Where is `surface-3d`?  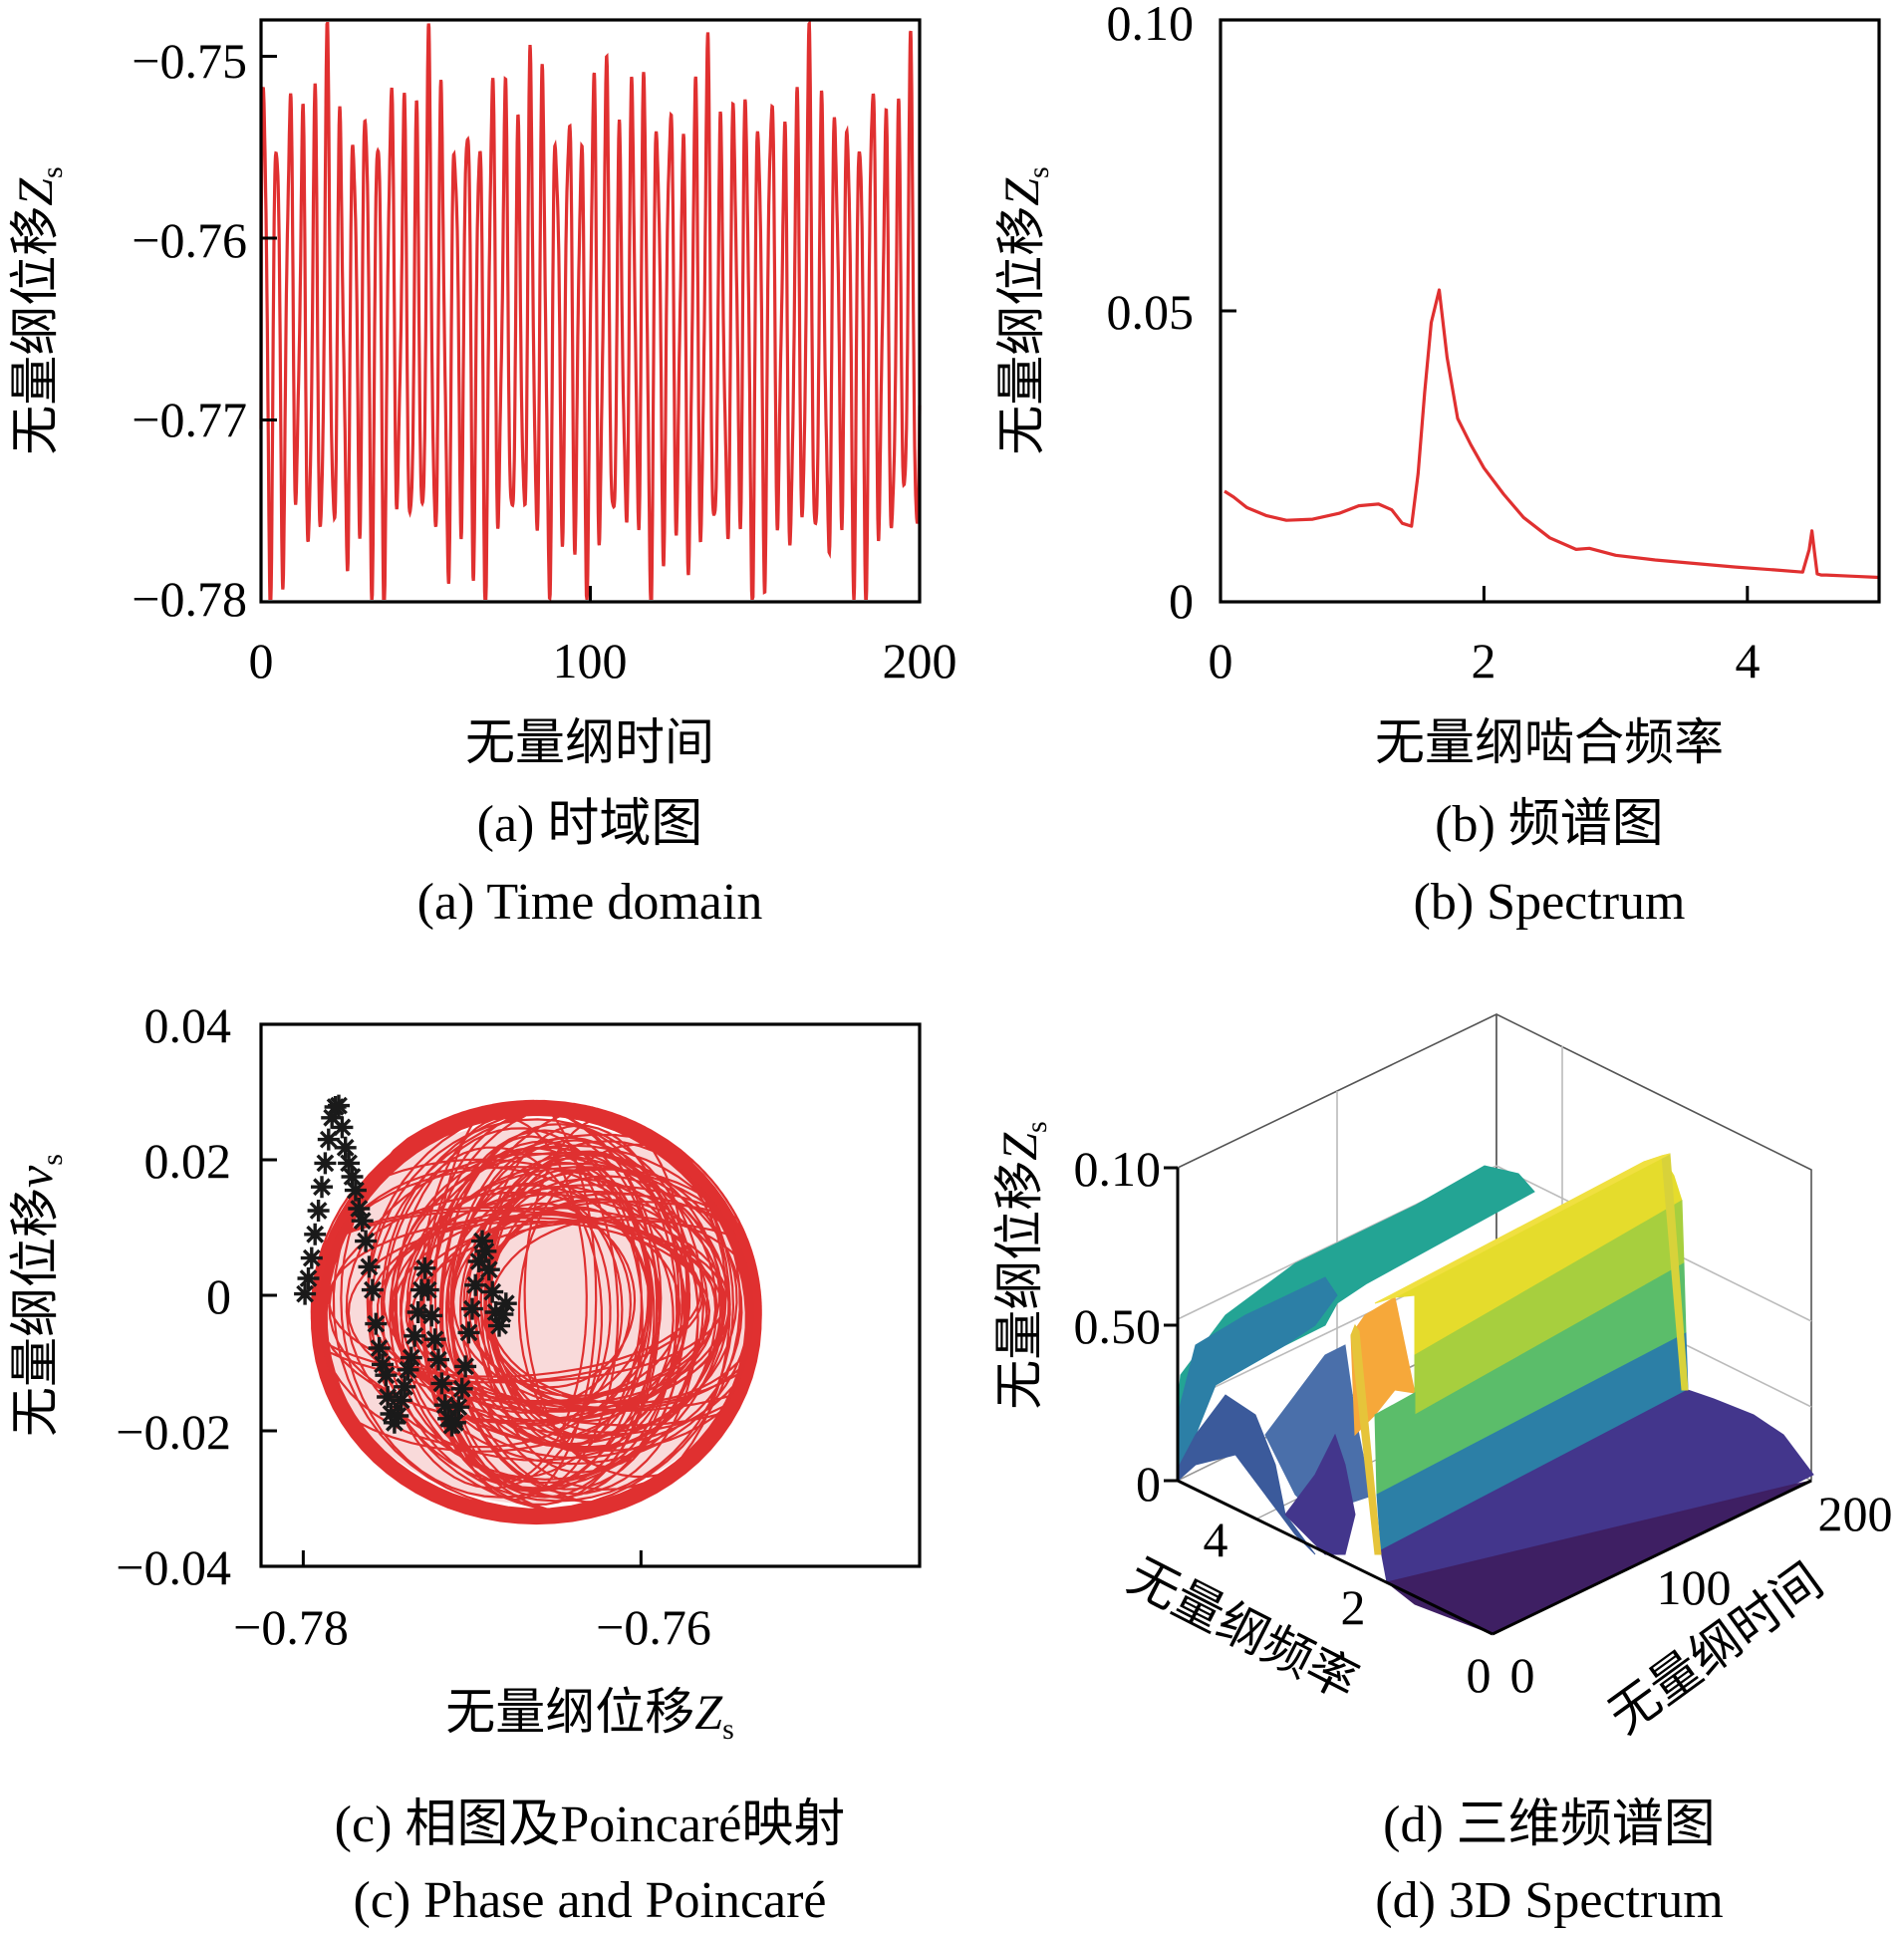
surface-3d is located at coordinates (1495, 1394).